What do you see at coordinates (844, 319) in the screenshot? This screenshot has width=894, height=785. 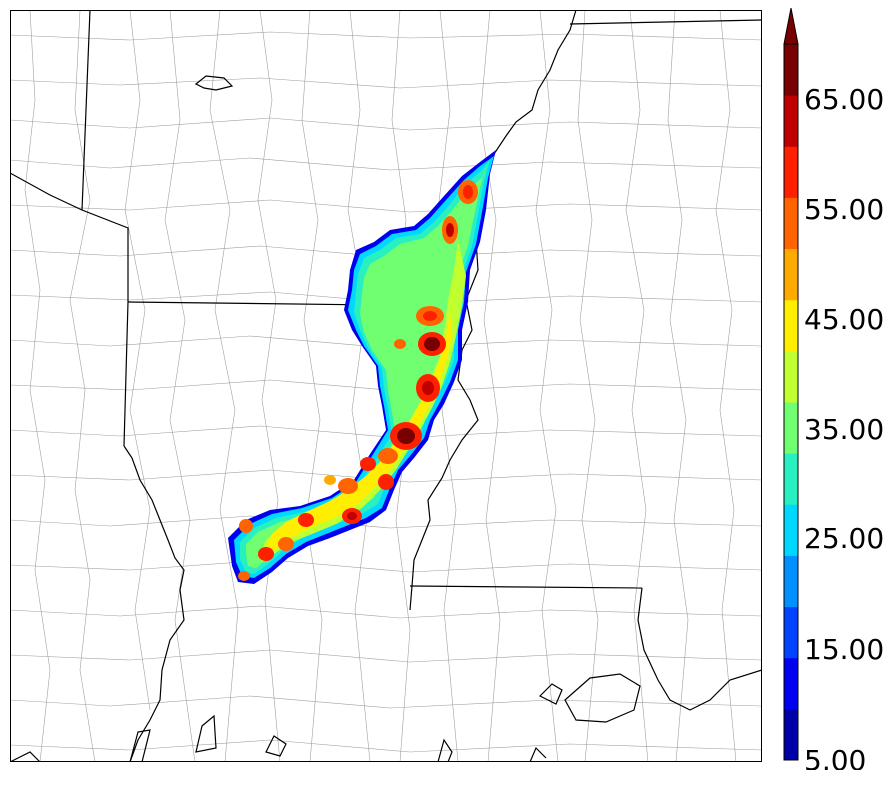 I see `colorbar-tick-label: 45.00` at bounding box center [844, 319].